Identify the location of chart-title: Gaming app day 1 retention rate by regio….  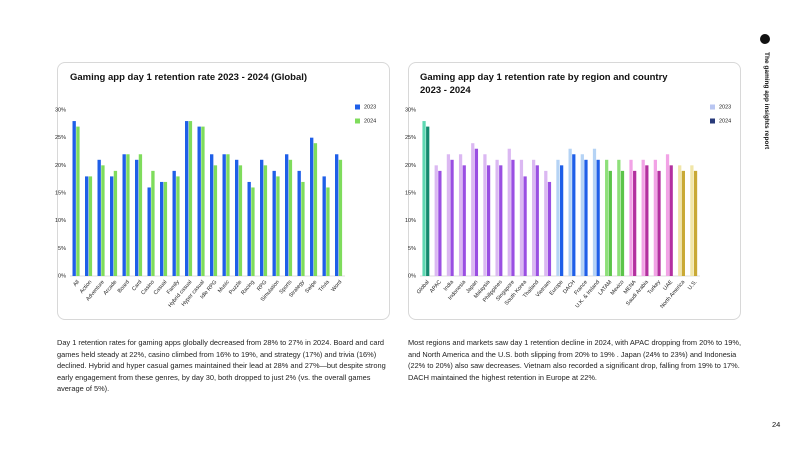
(544, 84).